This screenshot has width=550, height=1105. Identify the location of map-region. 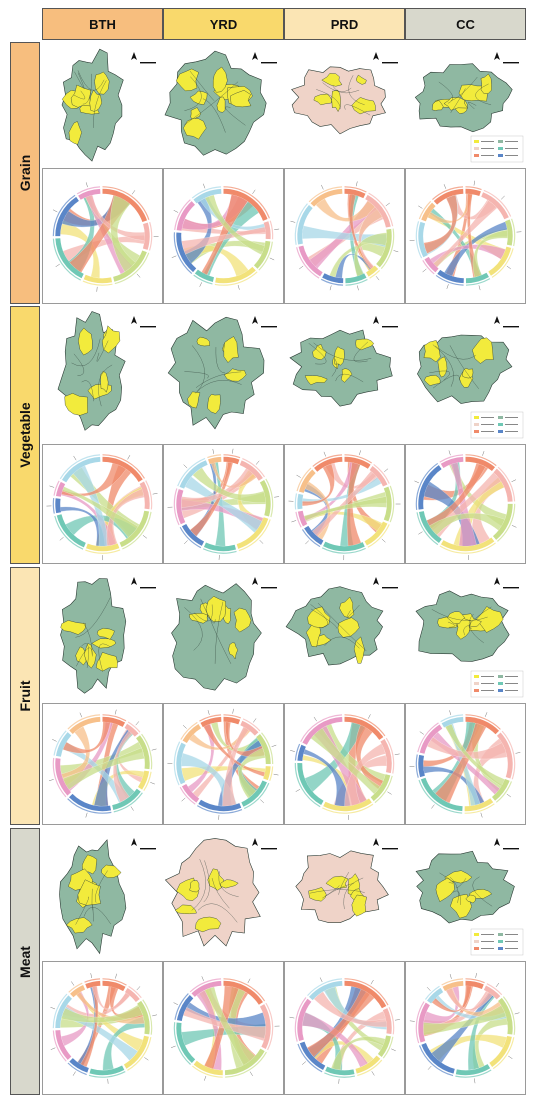
(334, 626).